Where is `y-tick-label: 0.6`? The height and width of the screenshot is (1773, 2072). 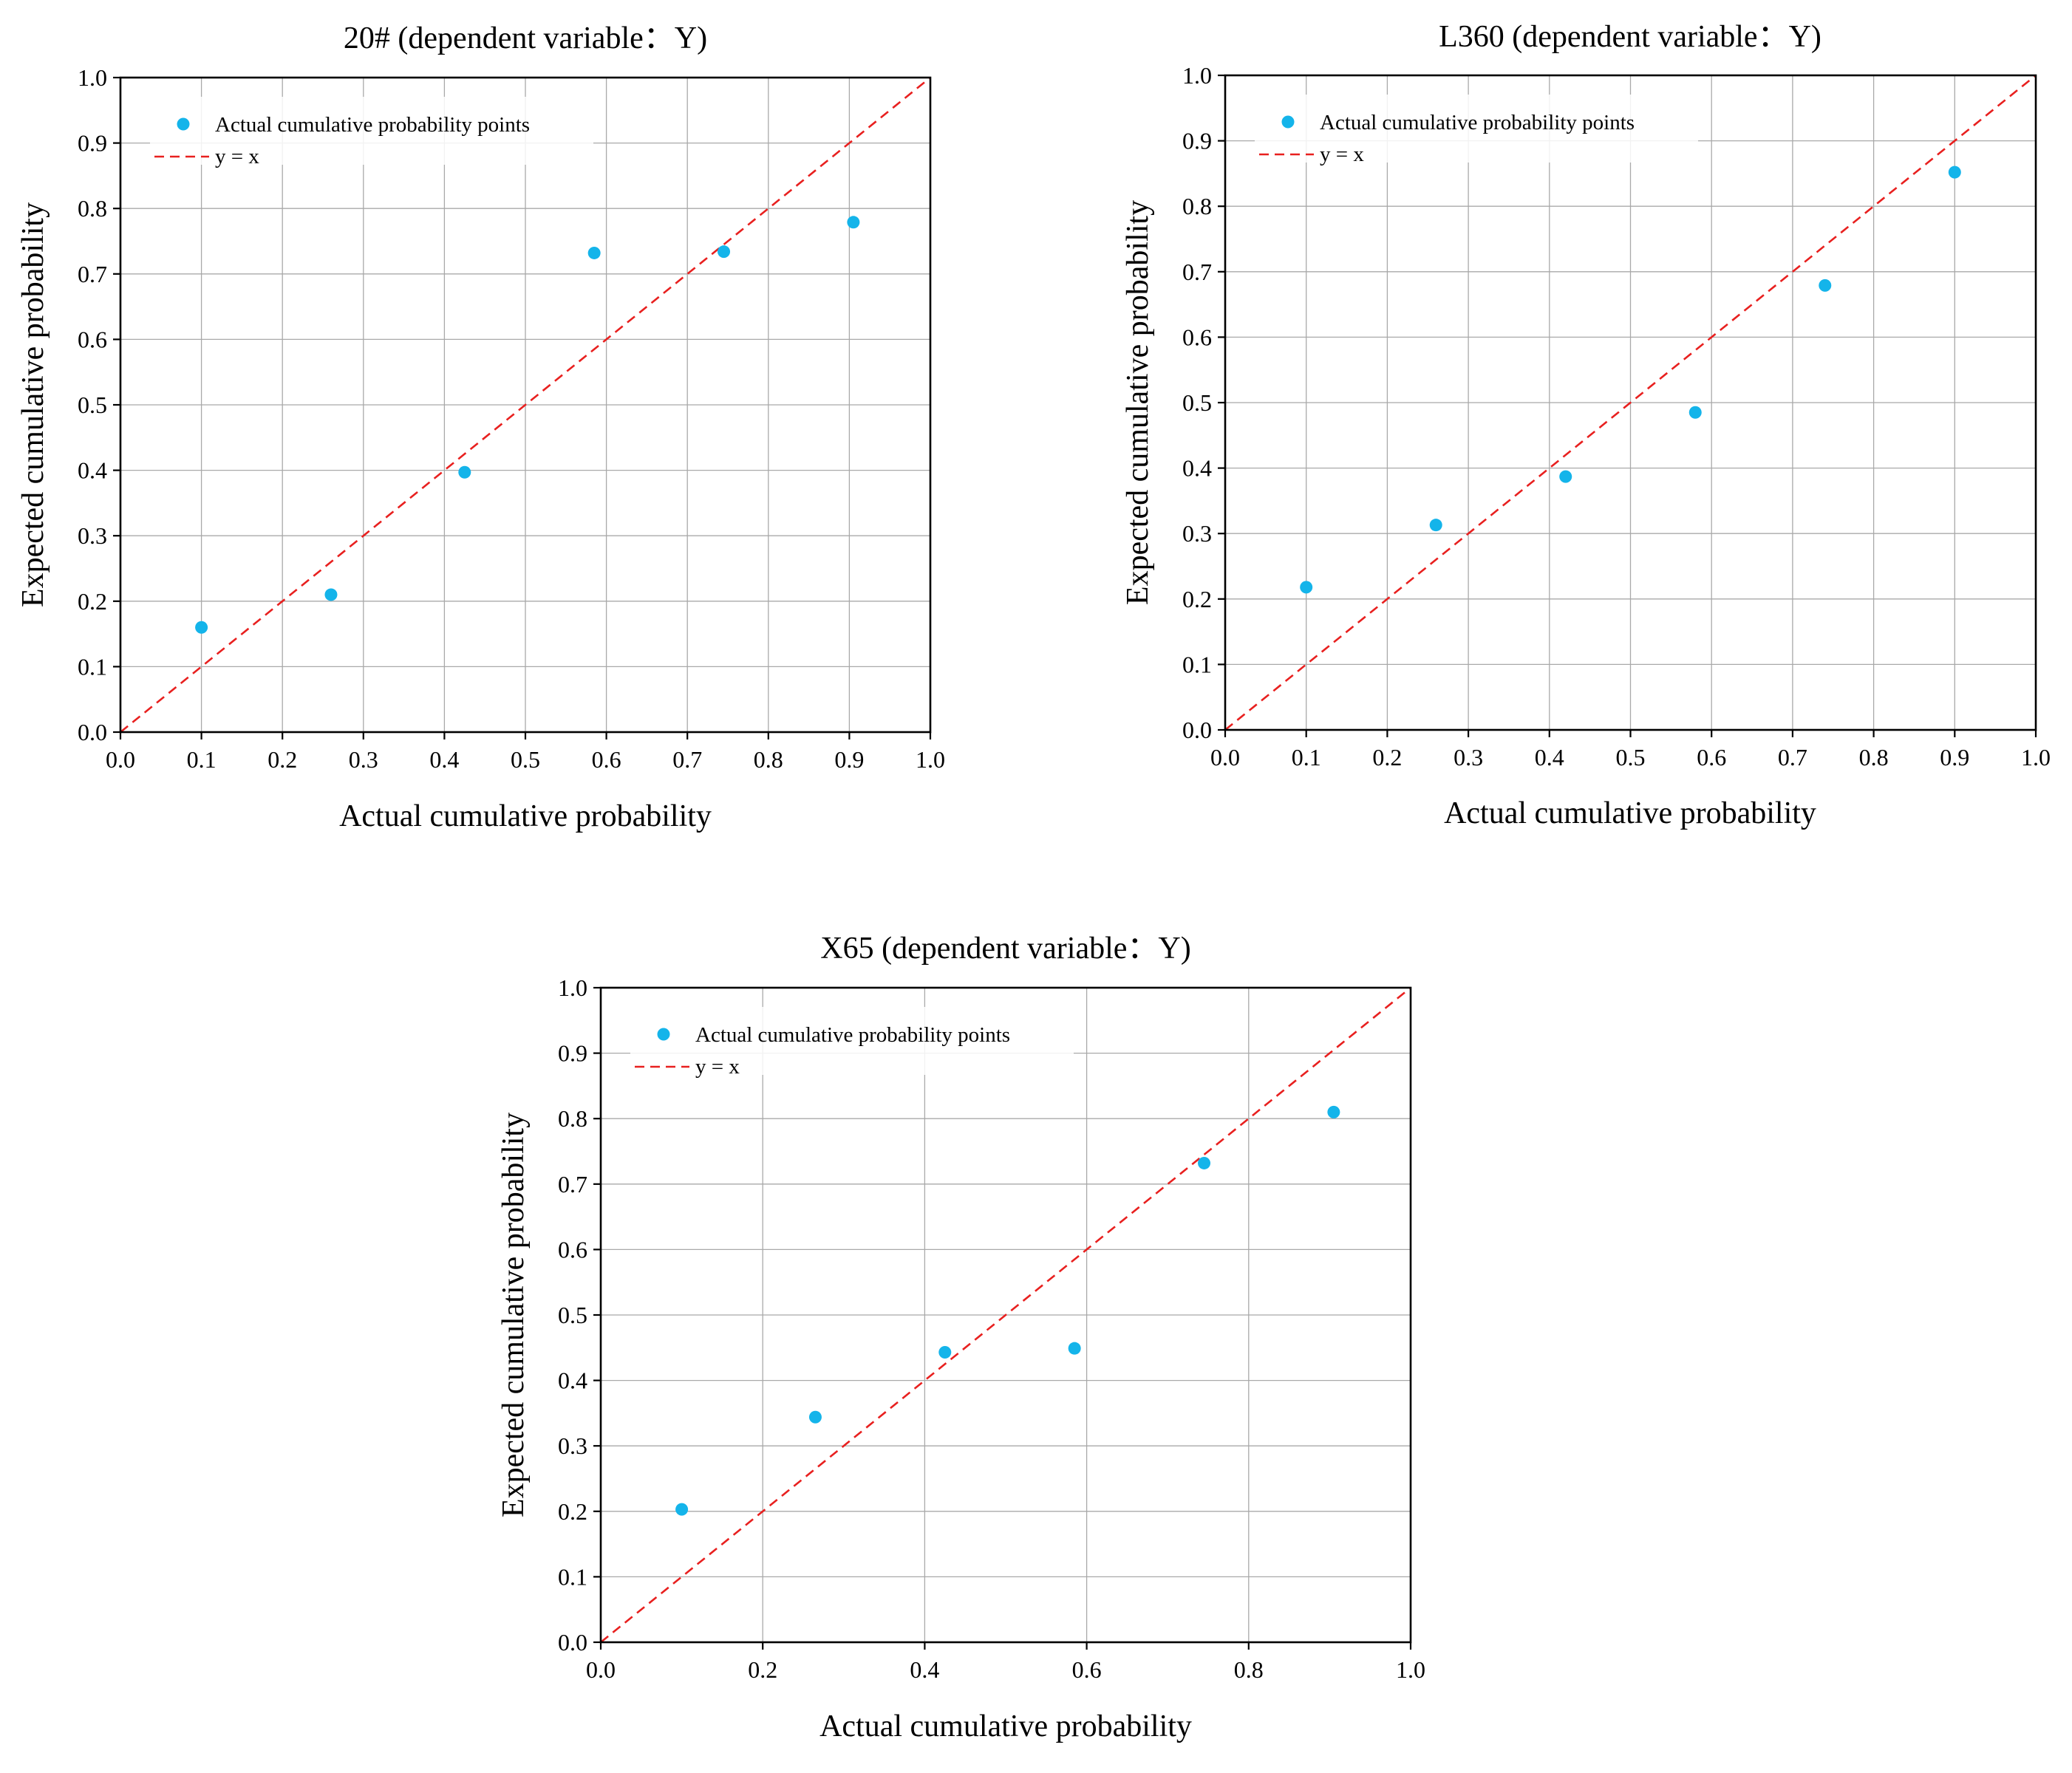
y-tick-label: 0.6 is located at coordinates (572, 1249).